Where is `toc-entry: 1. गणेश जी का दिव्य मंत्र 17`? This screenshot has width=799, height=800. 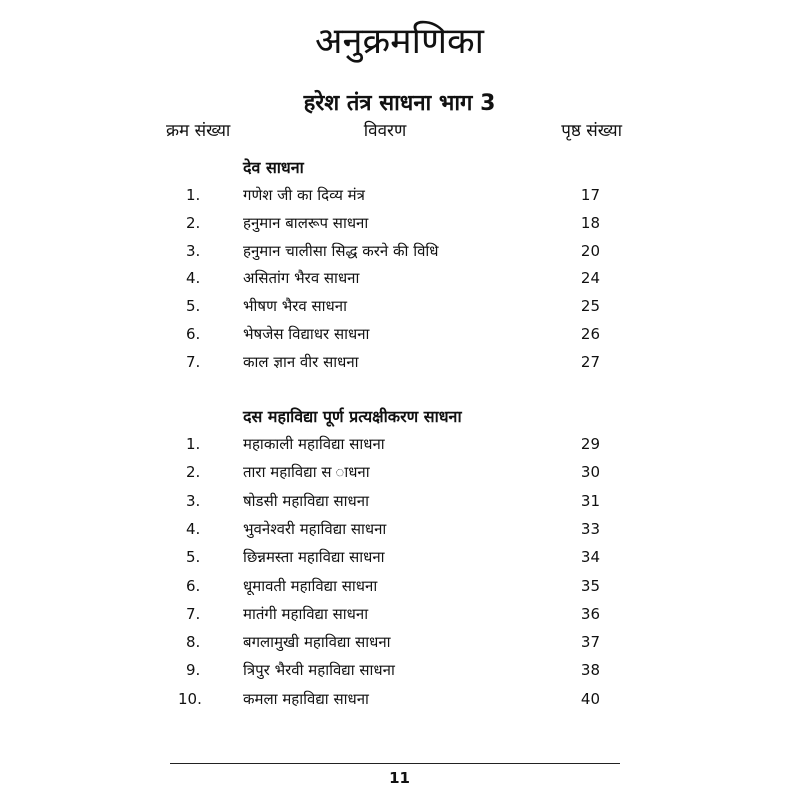
toc-entry: 1. गणेश जी का दिव्य मंत्र 17 is located at coordinates (399, 195).